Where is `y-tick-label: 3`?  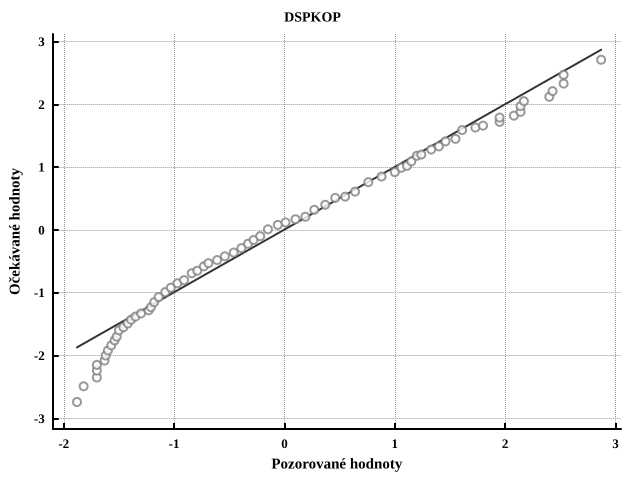
y-tick-label: 3 is located at coordinates (42, 42).